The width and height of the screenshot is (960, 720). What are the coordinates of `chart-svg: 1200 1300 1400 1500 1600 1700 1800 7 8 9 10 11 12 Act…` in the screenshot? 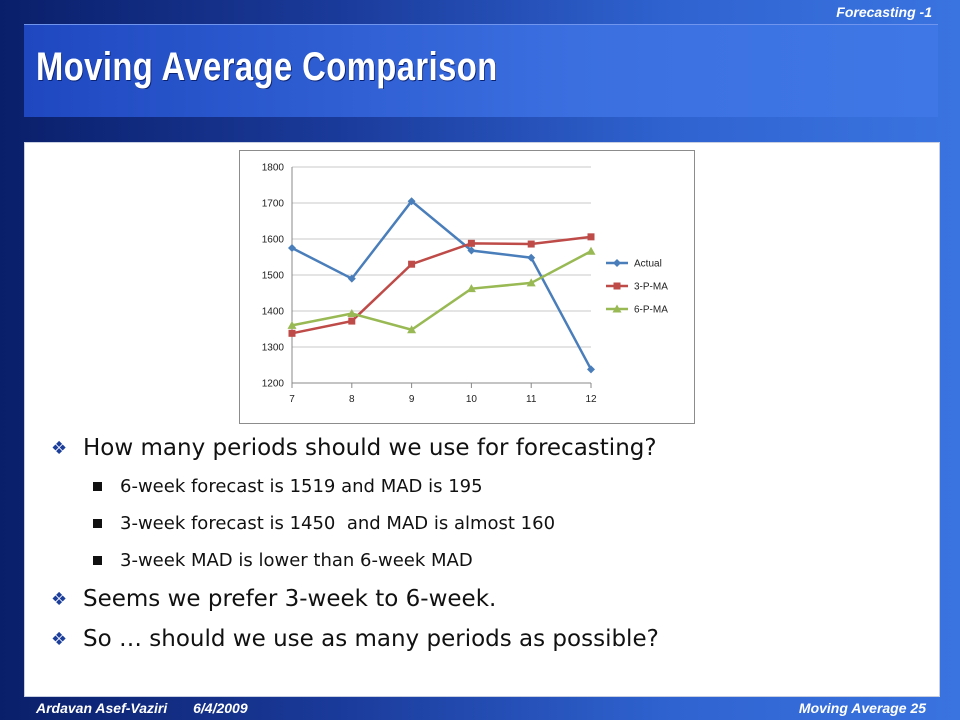 It's located at (465, 284).